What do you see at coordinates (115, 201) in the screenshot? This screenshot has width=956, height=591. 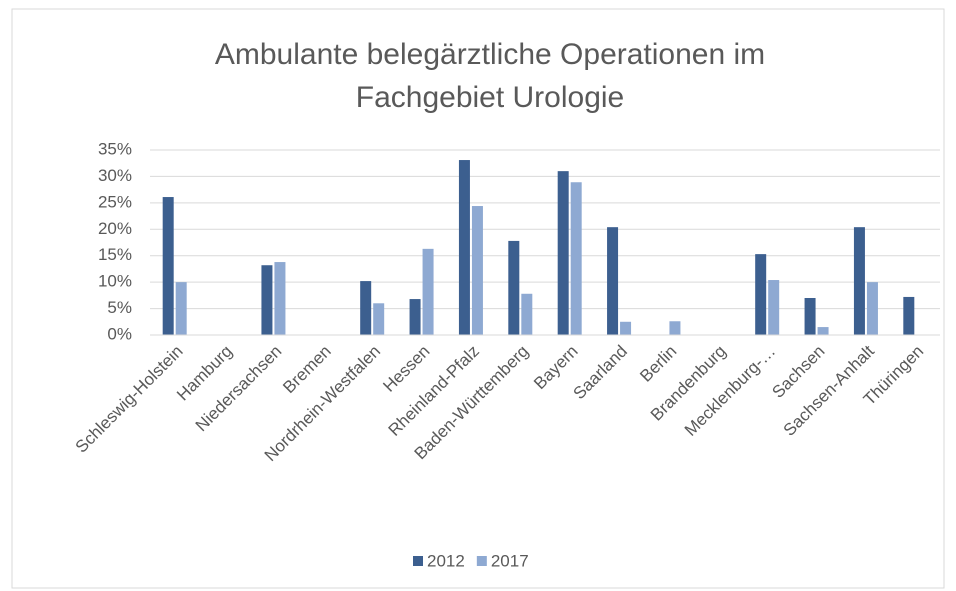 I see `y-tick-label: 25%` at bounding box center [115, 201].